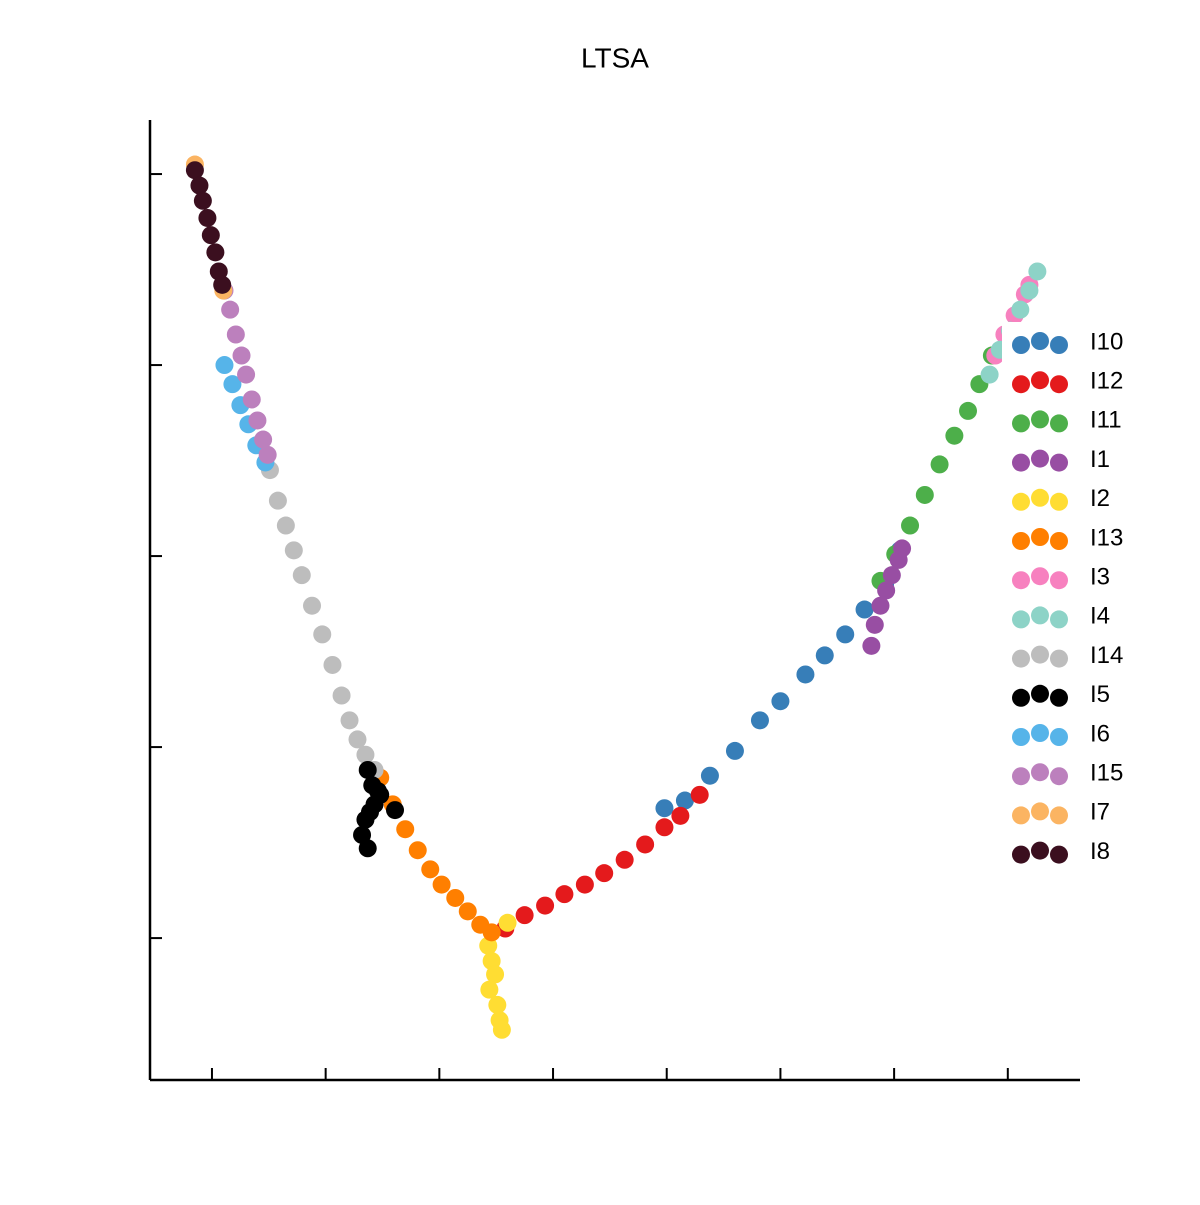 This screenshot has width=1200, height=1205. Describe the element at coordinates (1067, 598) in the screenshot. I see `legend-box` at that location.